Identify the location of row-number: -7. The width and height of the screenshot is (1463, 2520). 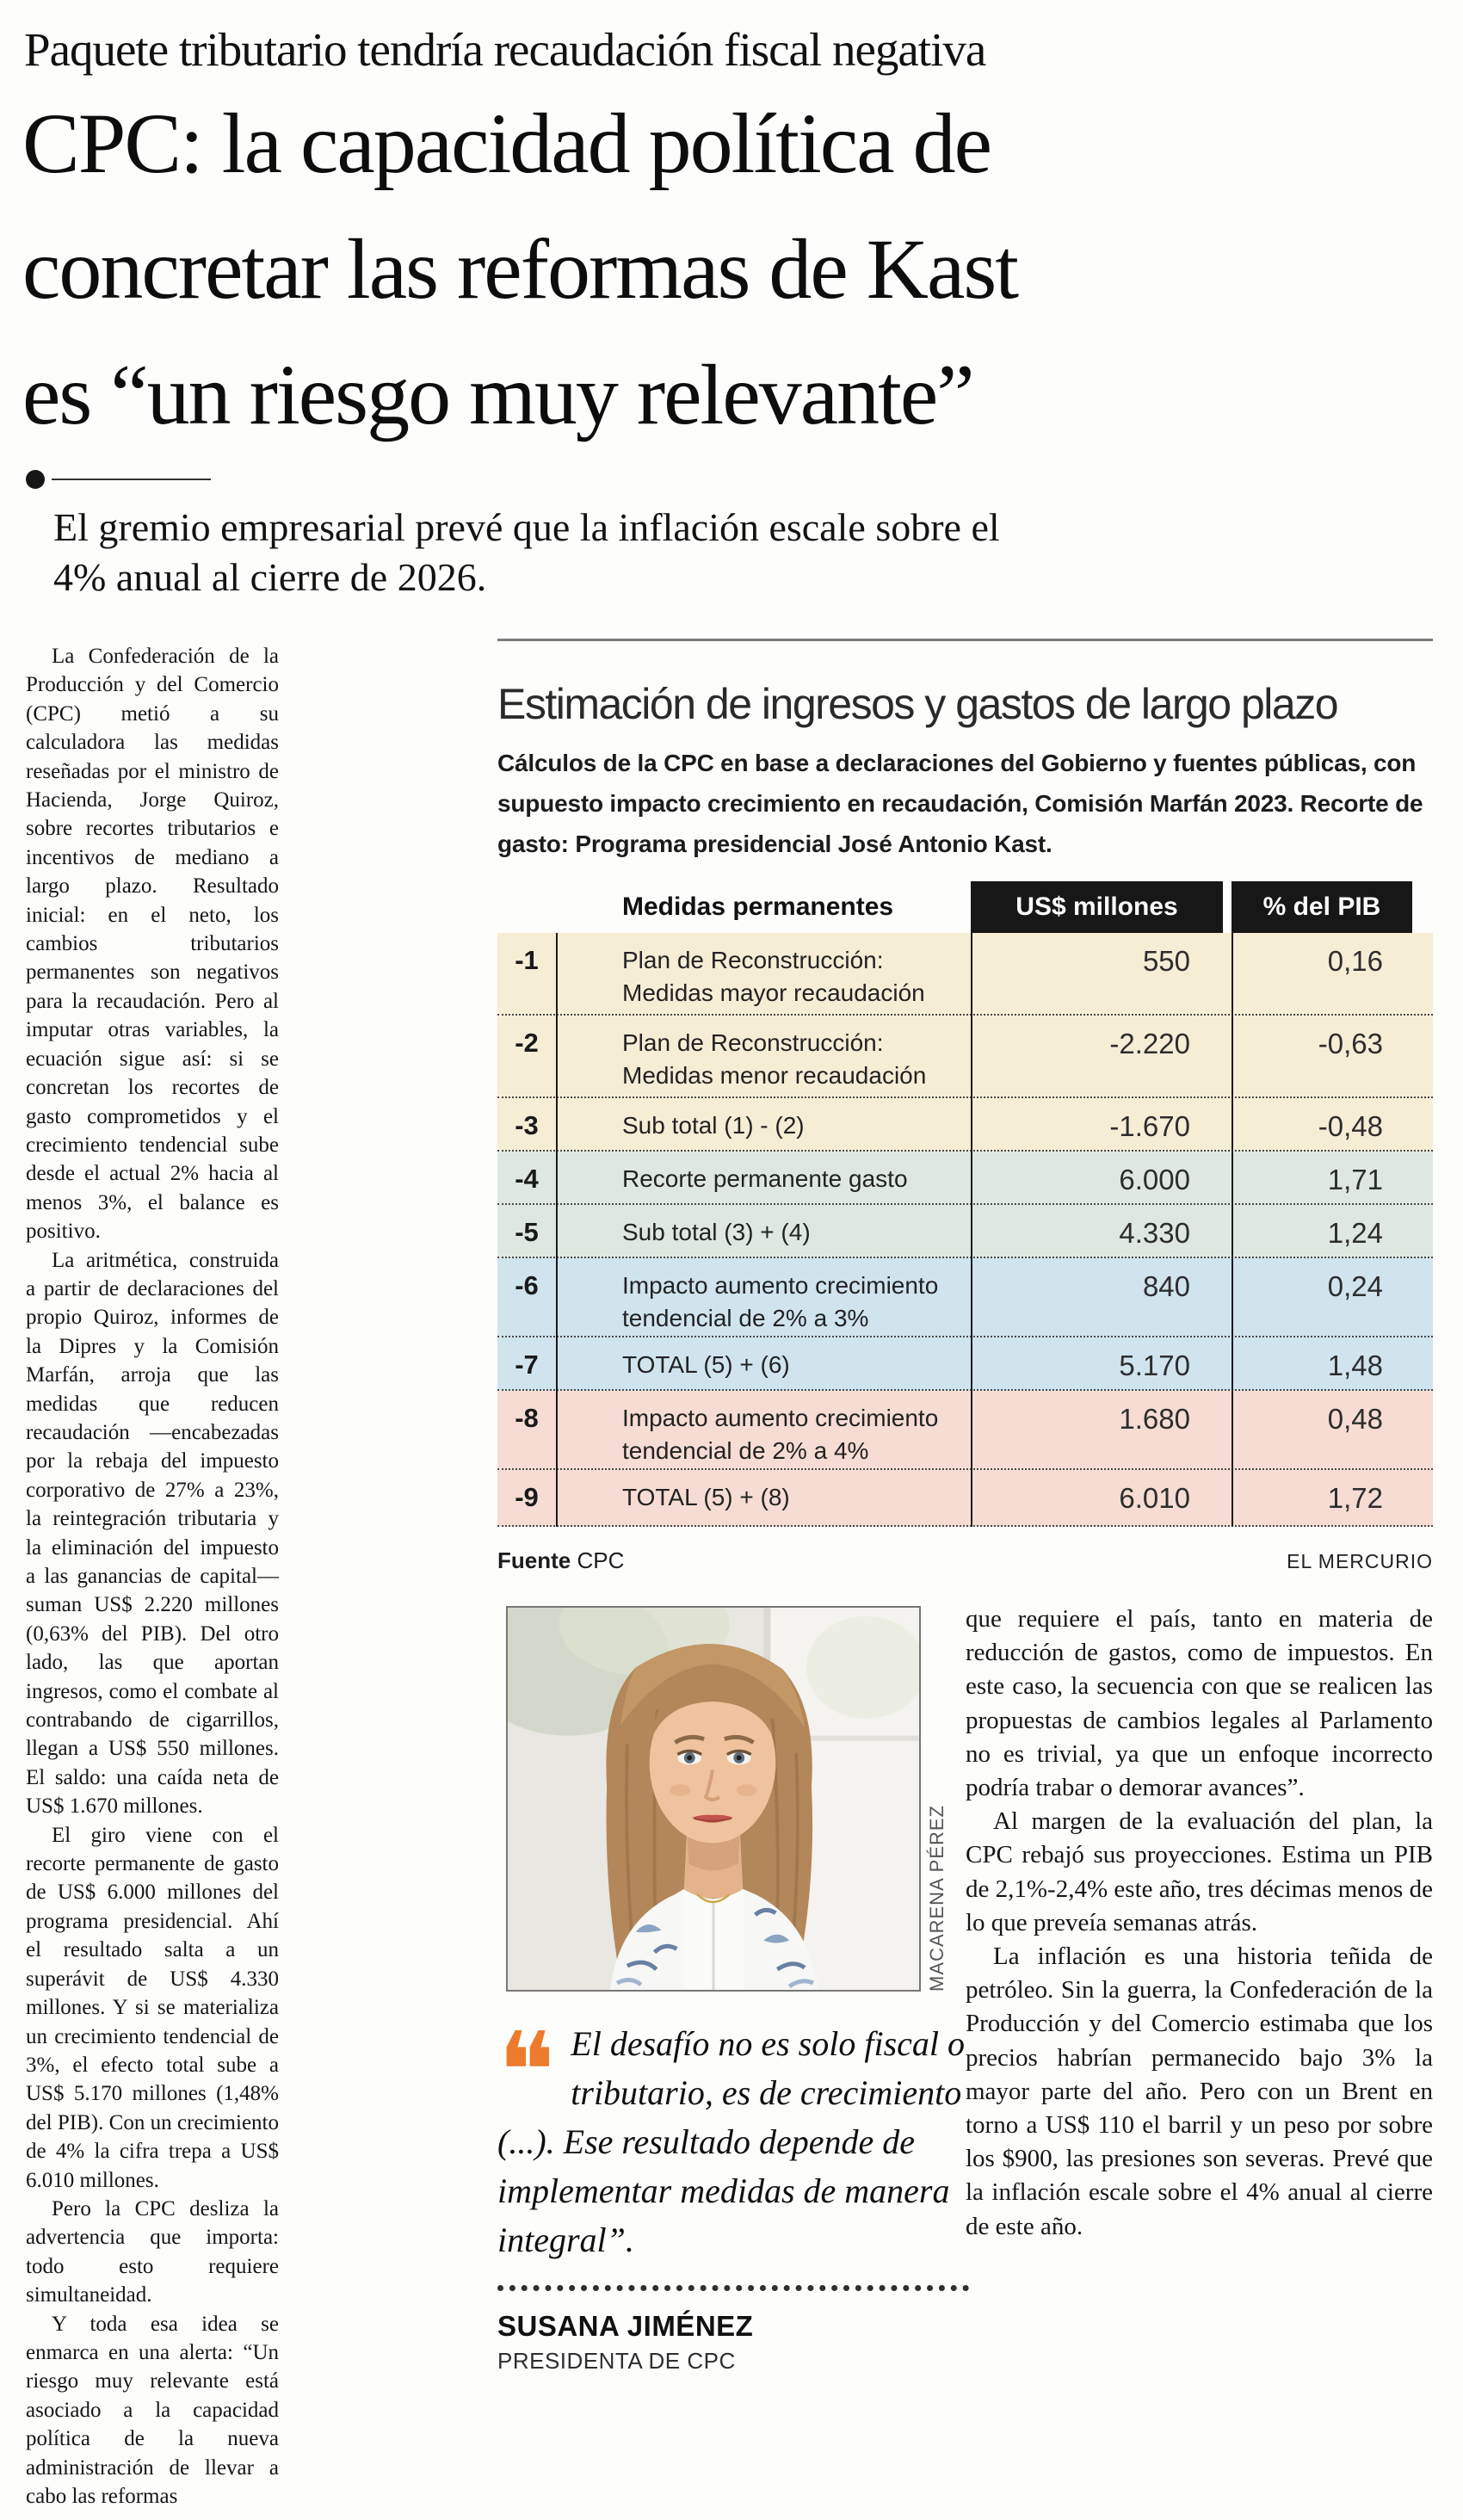
(527, 1365).